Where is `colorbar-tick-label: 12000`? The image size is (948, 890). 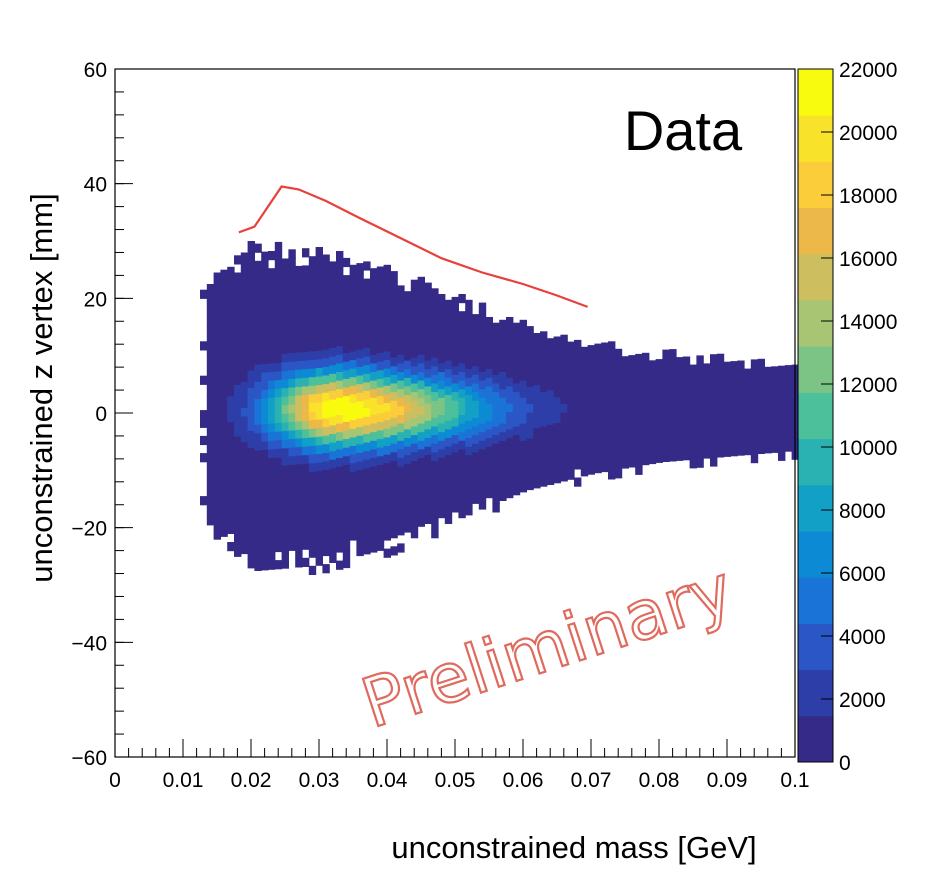 colorbar-tick-label: 12000 is located at coordinates (868, 385).